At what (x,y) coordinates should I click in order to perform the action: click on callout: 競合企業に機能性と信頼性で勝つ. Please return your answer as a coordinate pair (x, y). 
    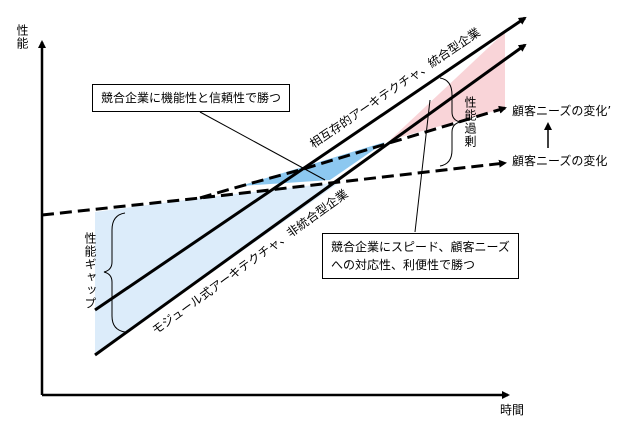
    Looking at the image, I should click on (191, 98).